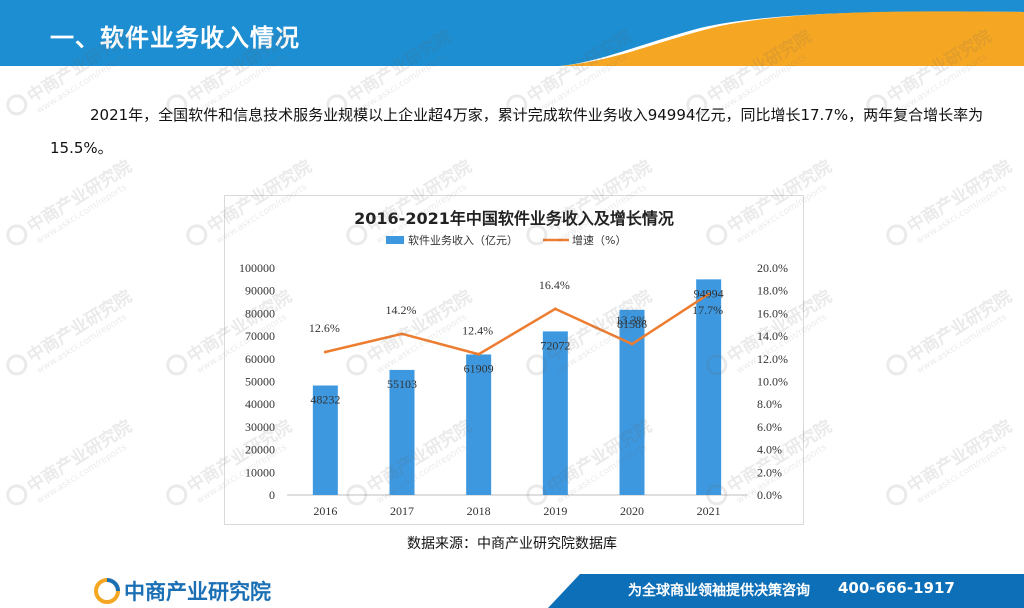 Image resolution: width=1024 pixels, height=608 pixels. Describe the element at coordinates (554, 285) in the screenshot. I see `growth-value-label: 16.4%` at that location.